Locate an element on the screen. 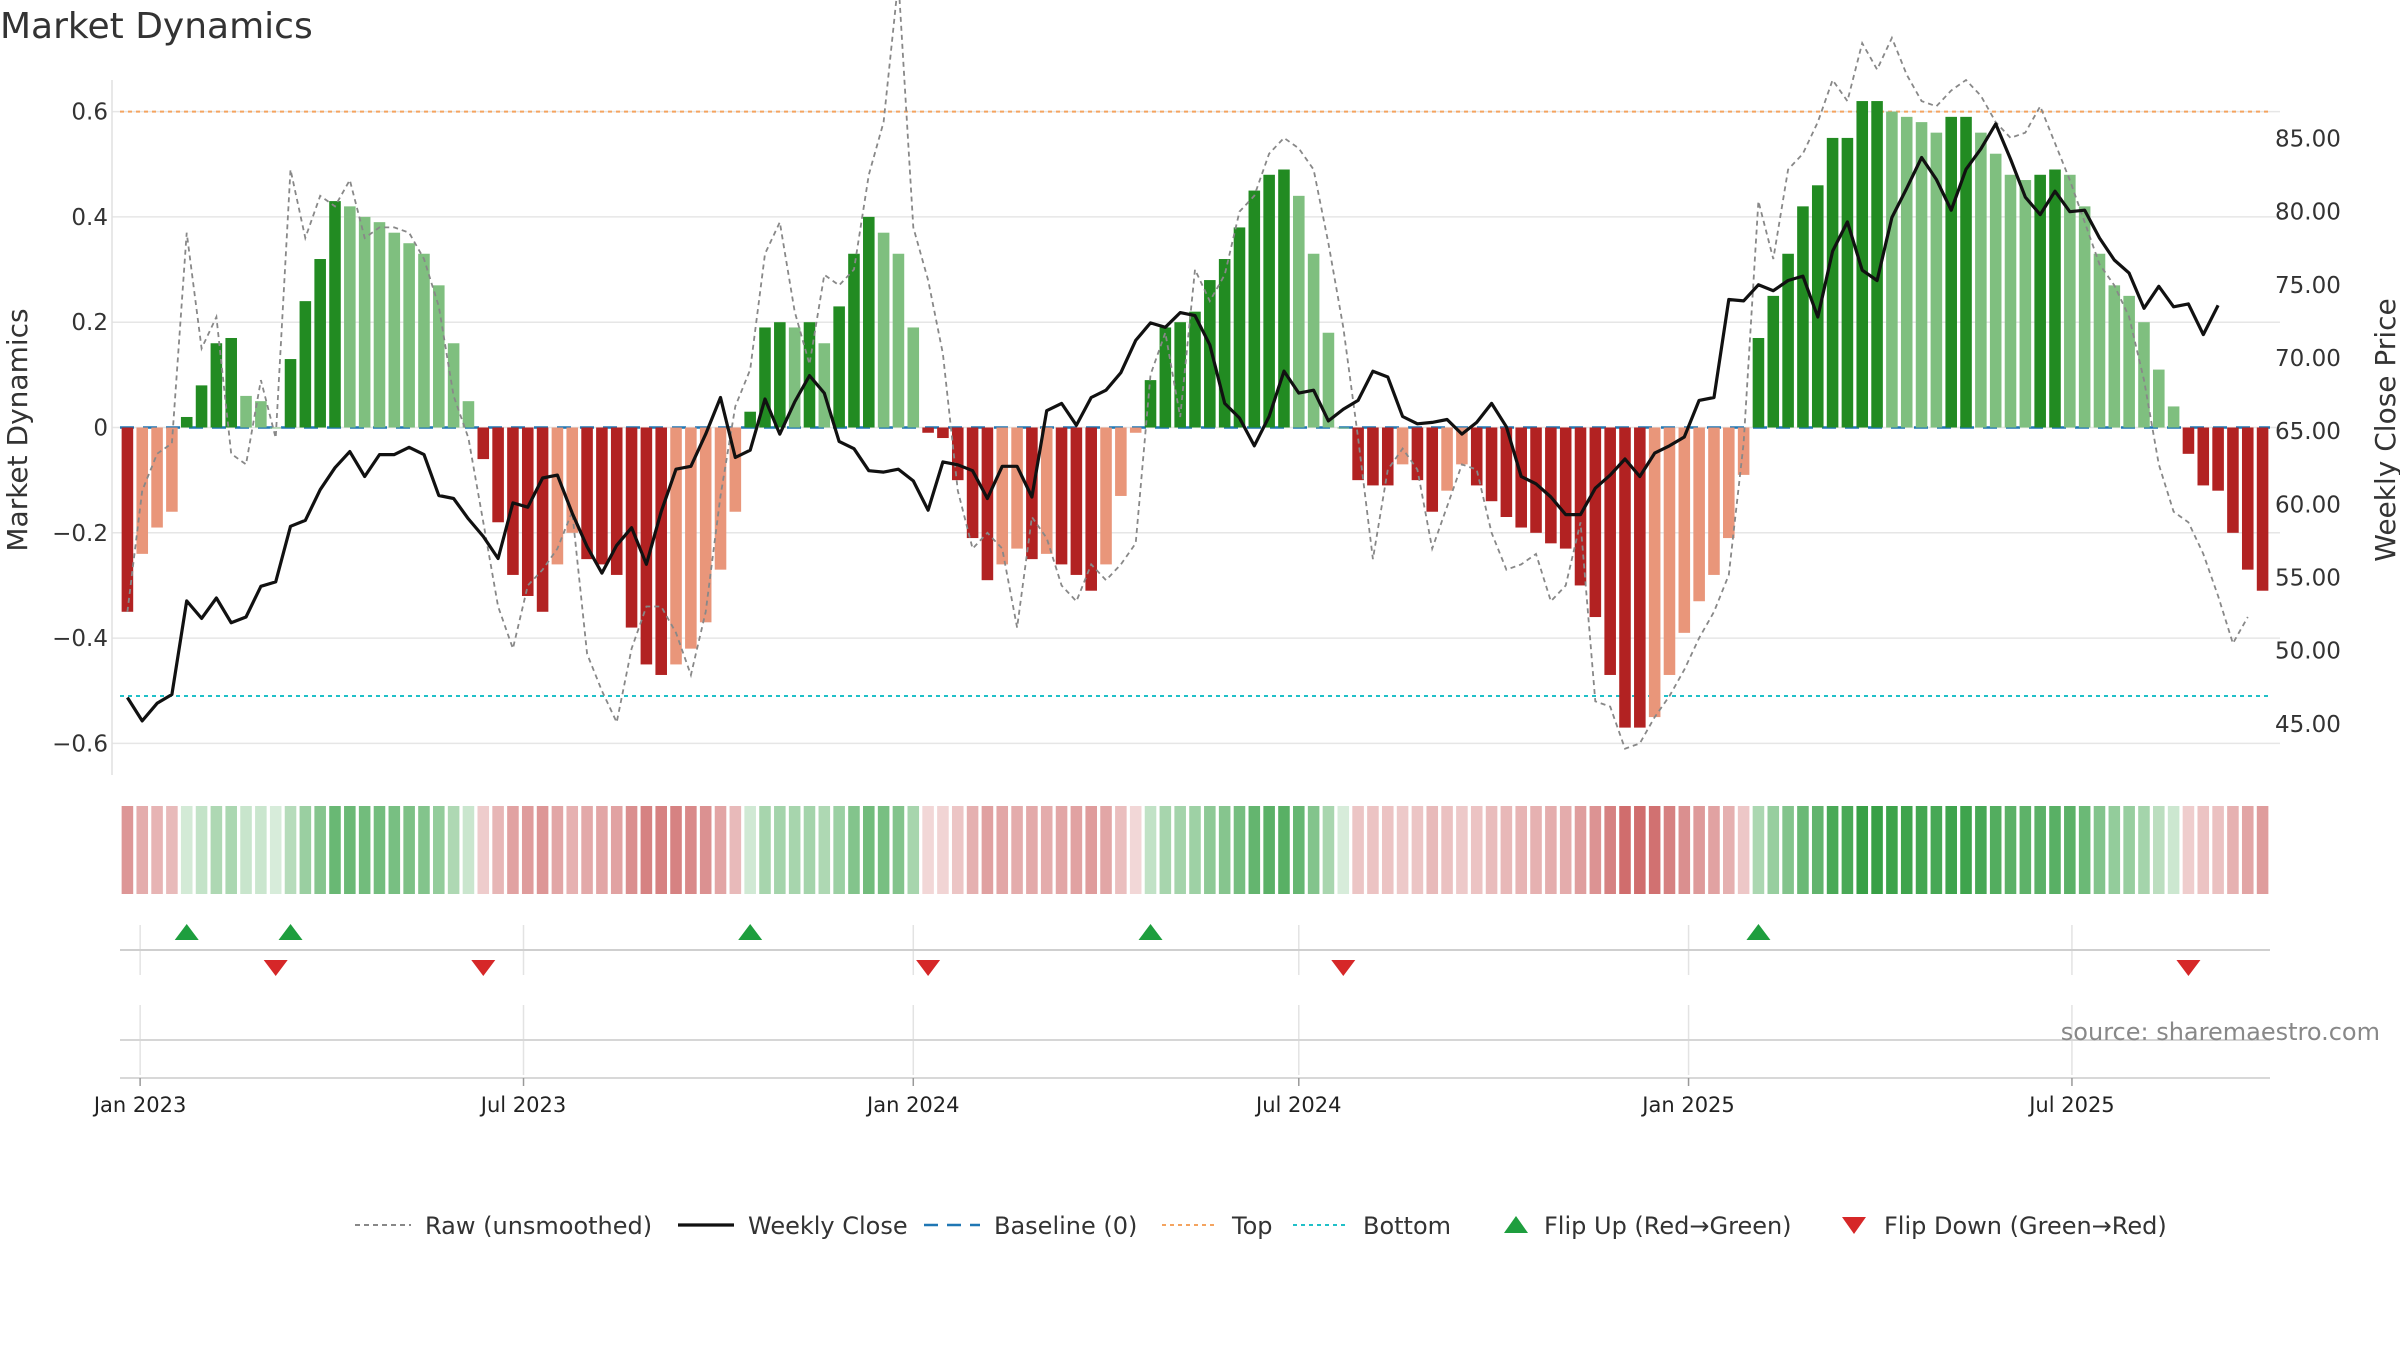  x-tick-label: Jan 2023 is located at coordinates (139, 1105).